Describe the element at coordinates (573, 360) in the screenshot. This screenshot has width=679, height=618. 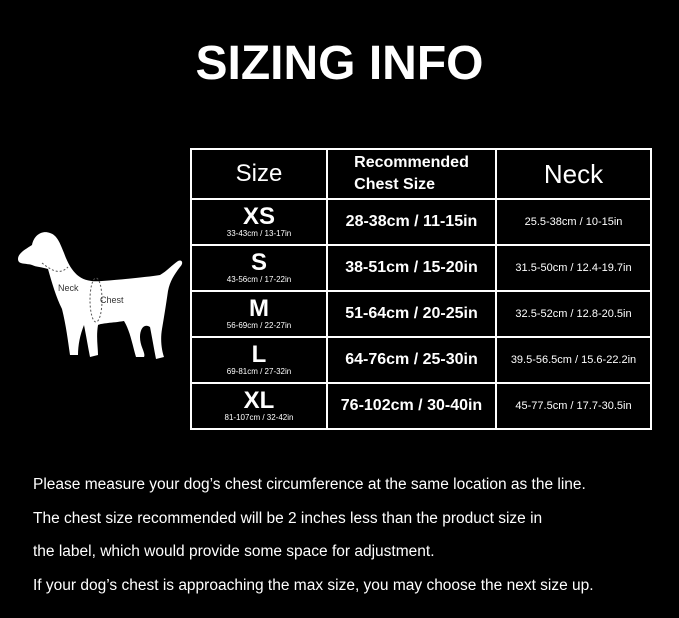
I see `neck-value: 39.5-56.5cm / 15.6-22.2in` at that location.